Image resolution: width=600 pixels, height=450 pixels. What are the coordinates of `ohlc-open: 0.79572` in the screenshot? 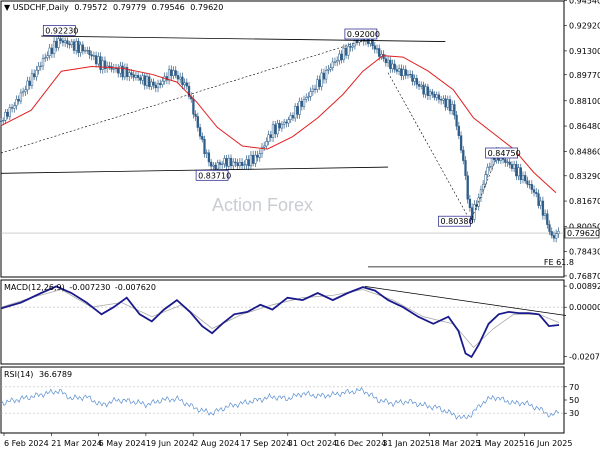 It's located at (90, 7).